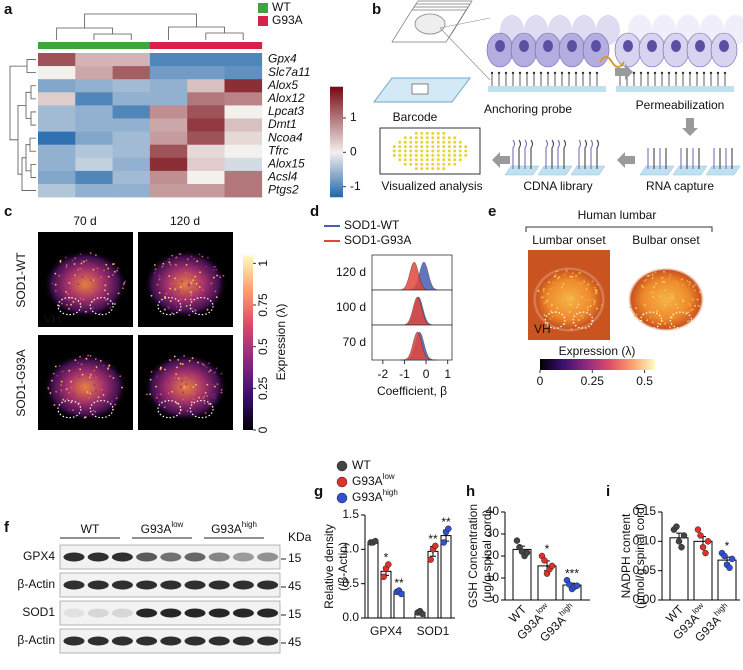 The image size is (743, 670). What do you see at coordinates (350, 549) in the screenshot?
I see `y-tick-label: 1.0` at bounding box center [350, 549].